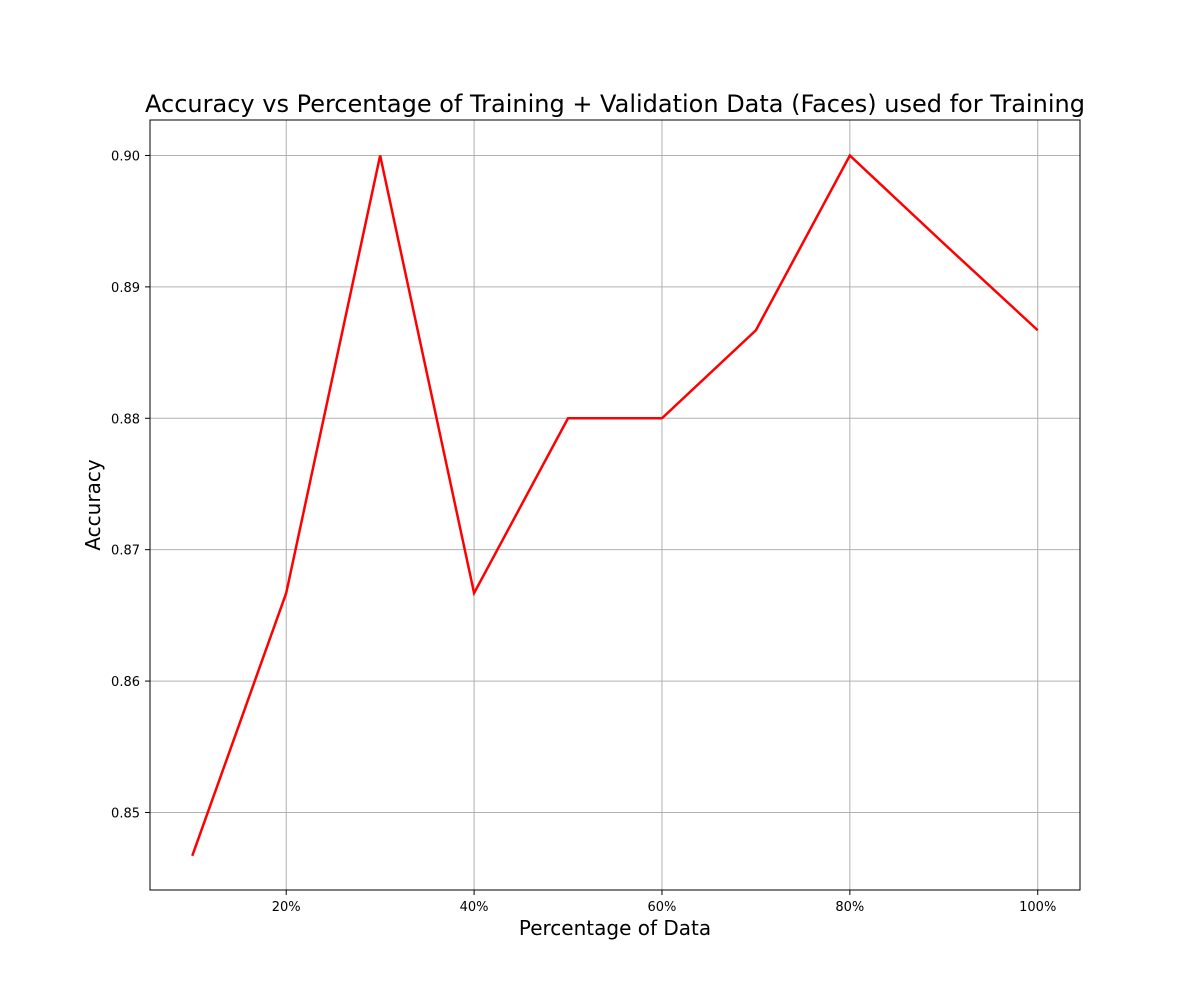  I want to click on x-tick-label: 80%, so click(849, 907).